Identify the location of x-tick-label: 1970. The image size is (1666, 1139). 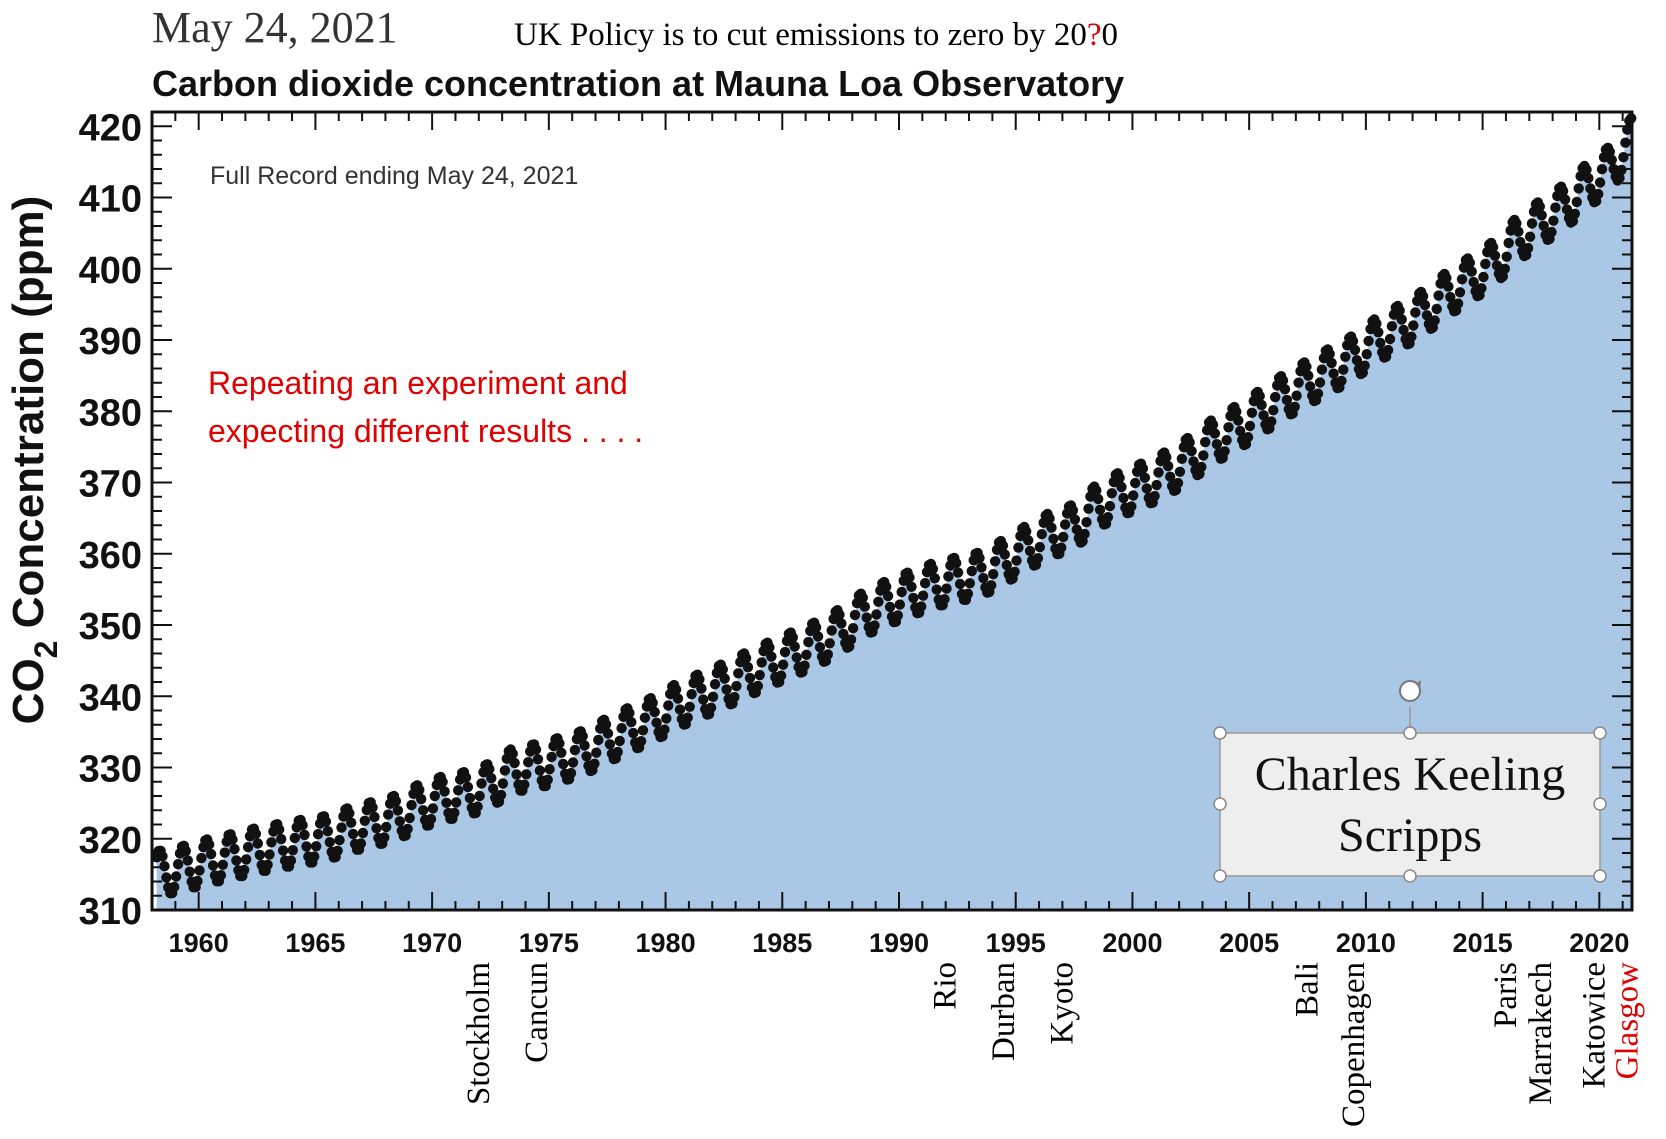
(432, 943).